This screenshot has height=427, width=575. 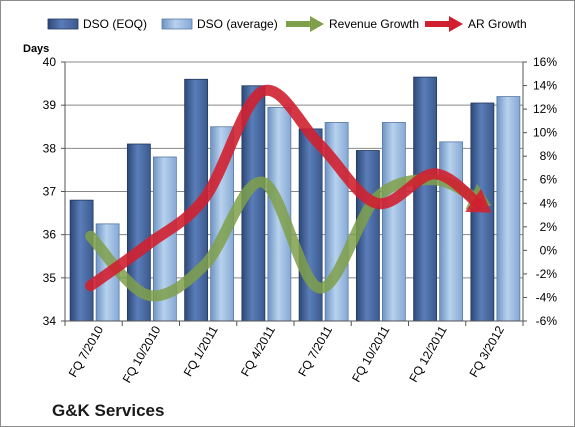 I want to click on y-tick-label: 34, so click(x=50, y=321).